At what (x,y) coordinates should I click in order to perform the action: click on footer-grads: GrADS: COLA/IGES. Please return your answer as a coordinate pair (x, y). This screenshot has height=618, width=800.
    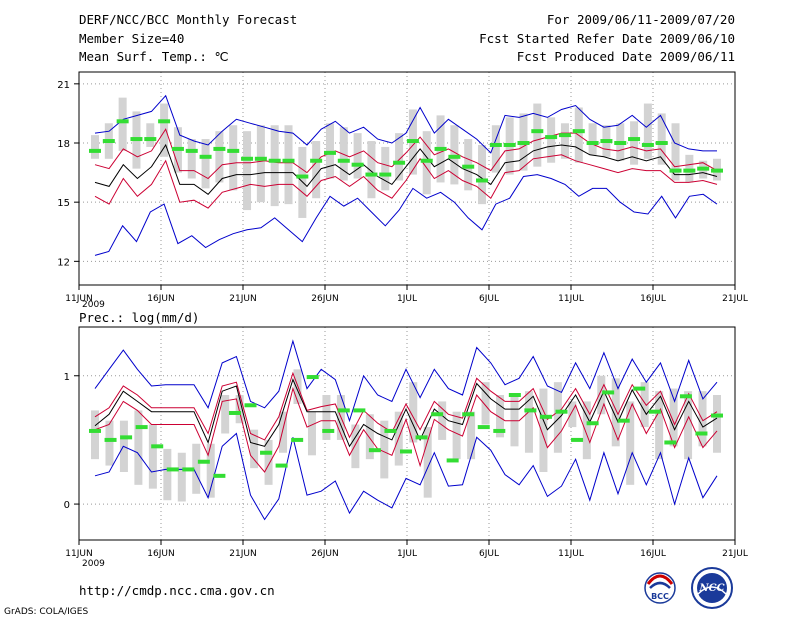
    Looking at the image, I should click on (46, 612).